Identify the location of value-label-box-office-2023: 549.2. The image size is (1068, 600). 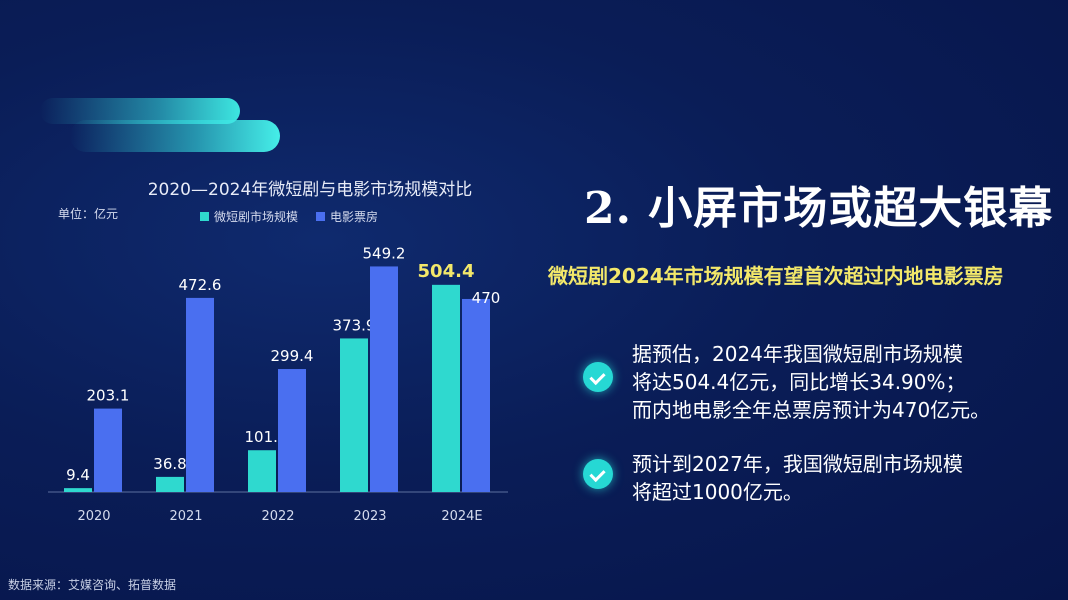
(384, 253).